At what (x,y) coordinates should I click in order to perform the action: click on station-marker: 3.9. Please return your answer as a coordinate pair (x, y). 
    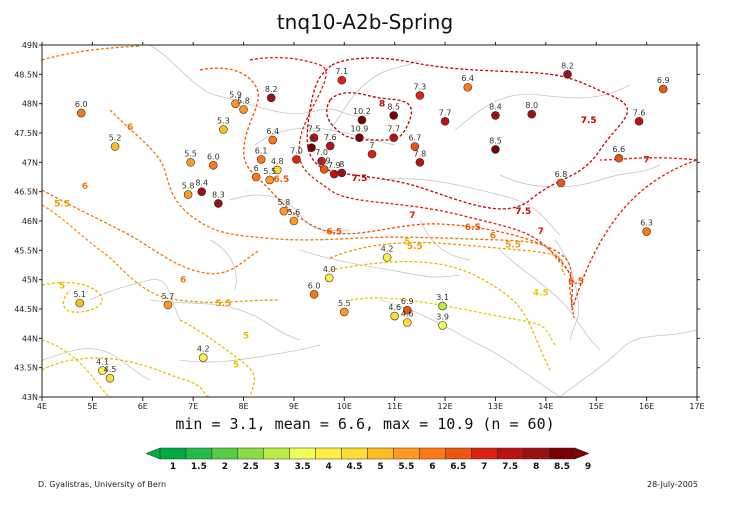
    Looking at the image, I should click on (442, 321).